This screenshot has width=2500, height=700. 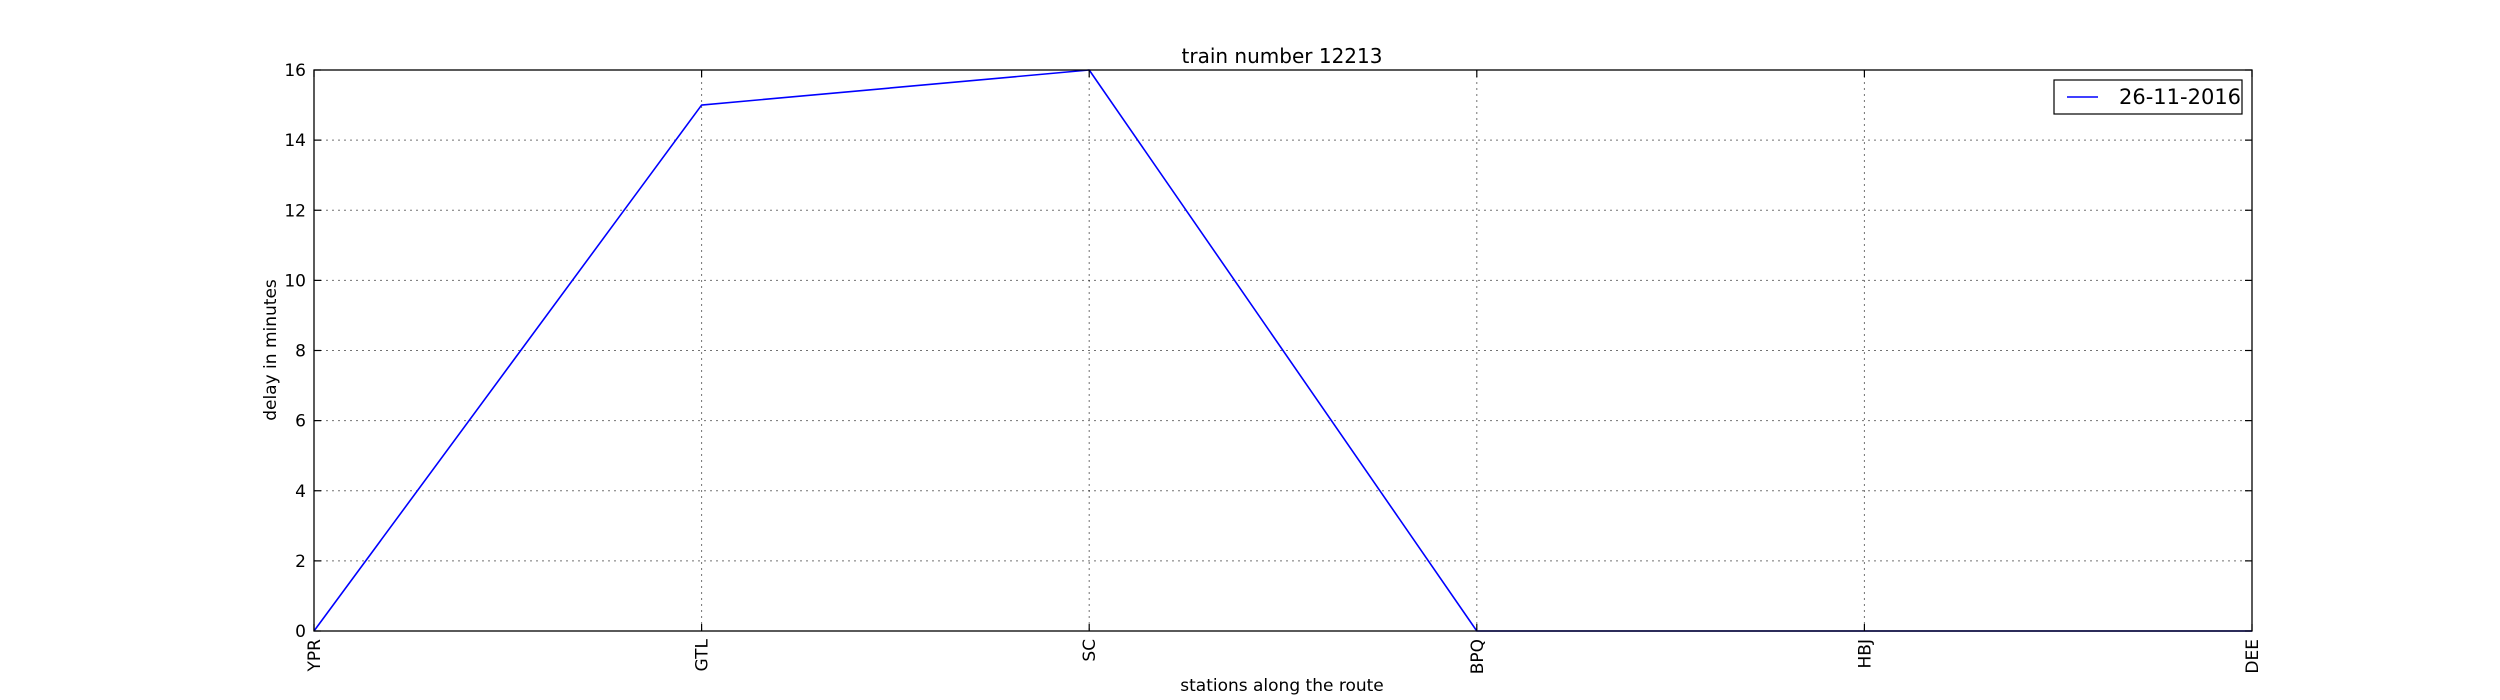 What do you see at coordinates (300, 352) in the screenshot?
I see `y-tick-label: 8` at bounding box center [300, 352].